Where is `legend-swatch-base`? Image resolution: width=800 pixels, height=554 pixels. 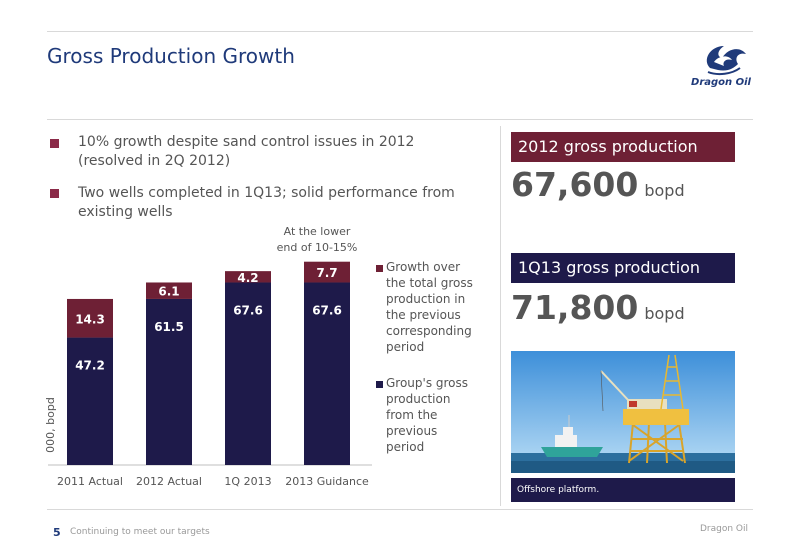
legend-swatch-base is located at coordinates (379, 384).